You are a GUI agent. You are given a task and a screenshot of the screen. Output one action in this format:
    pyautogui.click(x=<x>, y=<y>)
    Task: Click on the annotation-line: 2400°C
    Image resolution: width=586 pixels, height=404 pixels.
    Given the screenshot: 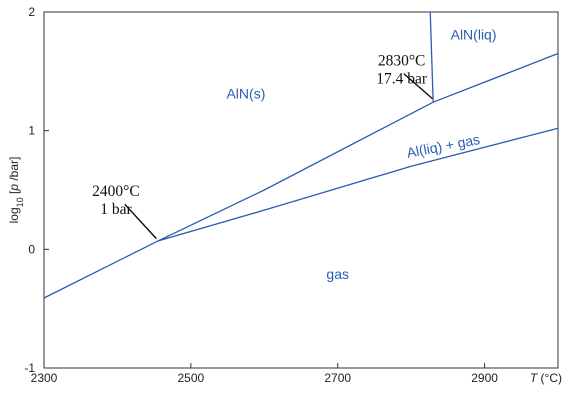 What is the action you would take?
    pyautogui.click(x=116, y=191)
    